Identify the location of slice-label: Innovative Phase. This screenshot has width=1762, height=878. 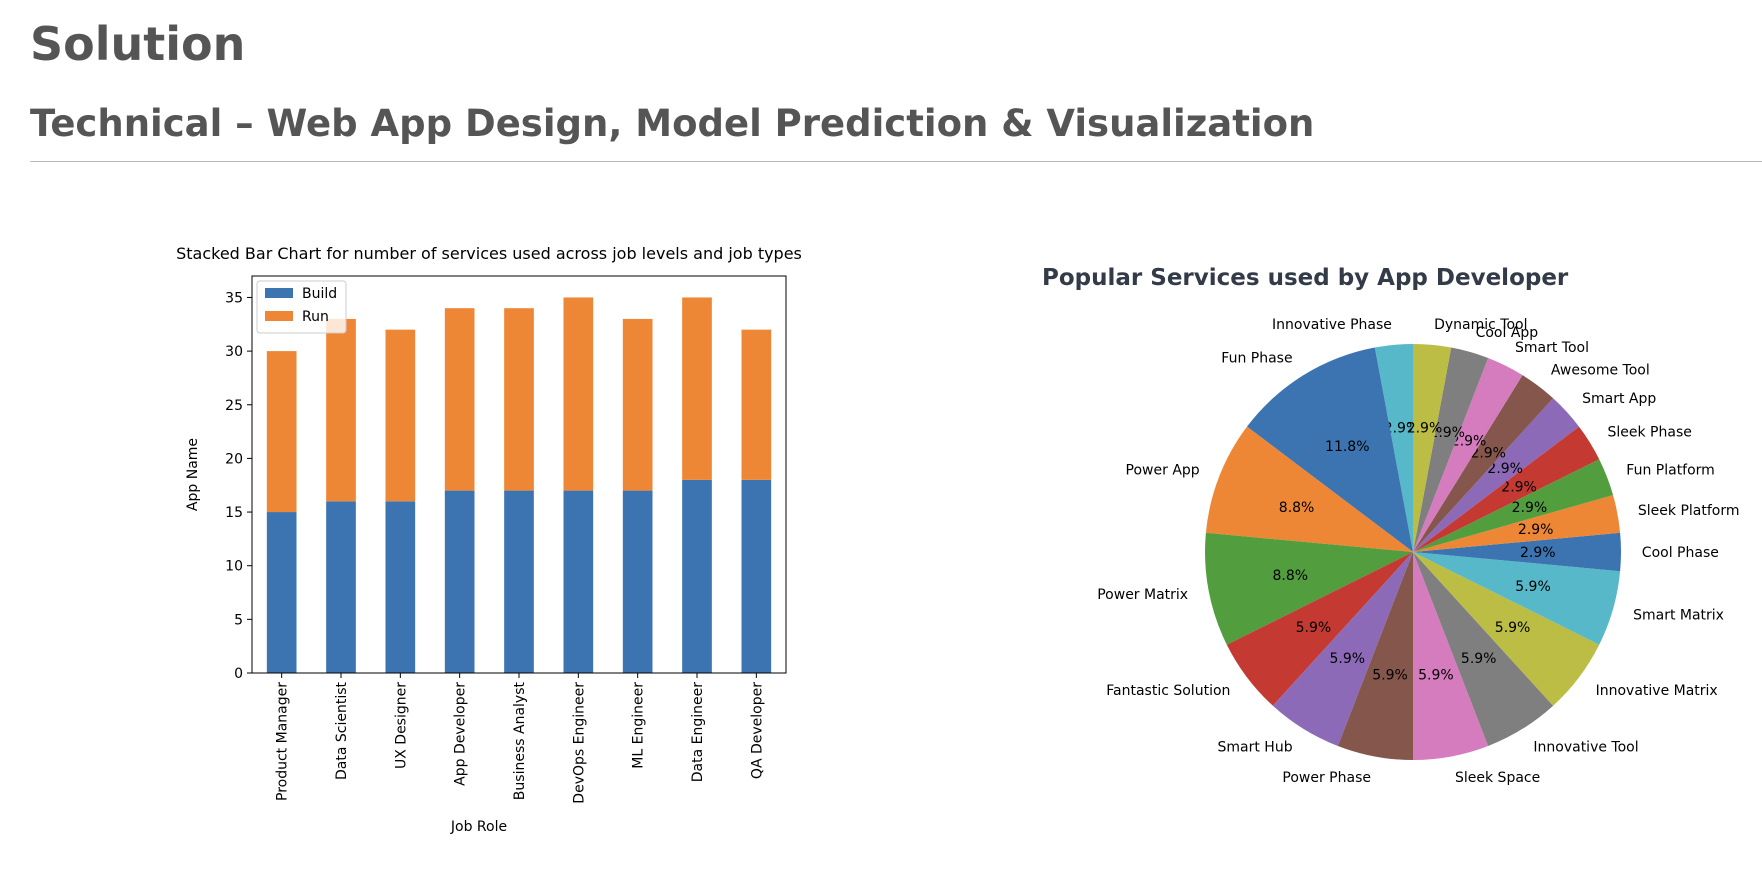
(1332, 325).